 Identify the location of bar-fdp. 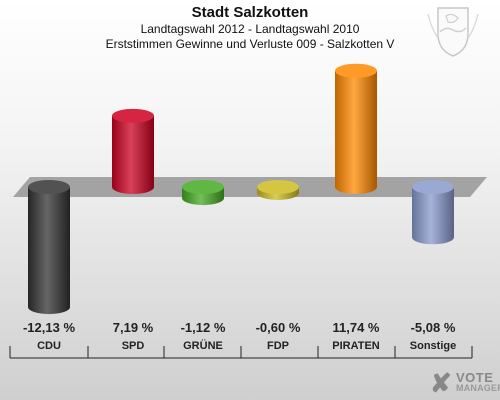
(278, 190).